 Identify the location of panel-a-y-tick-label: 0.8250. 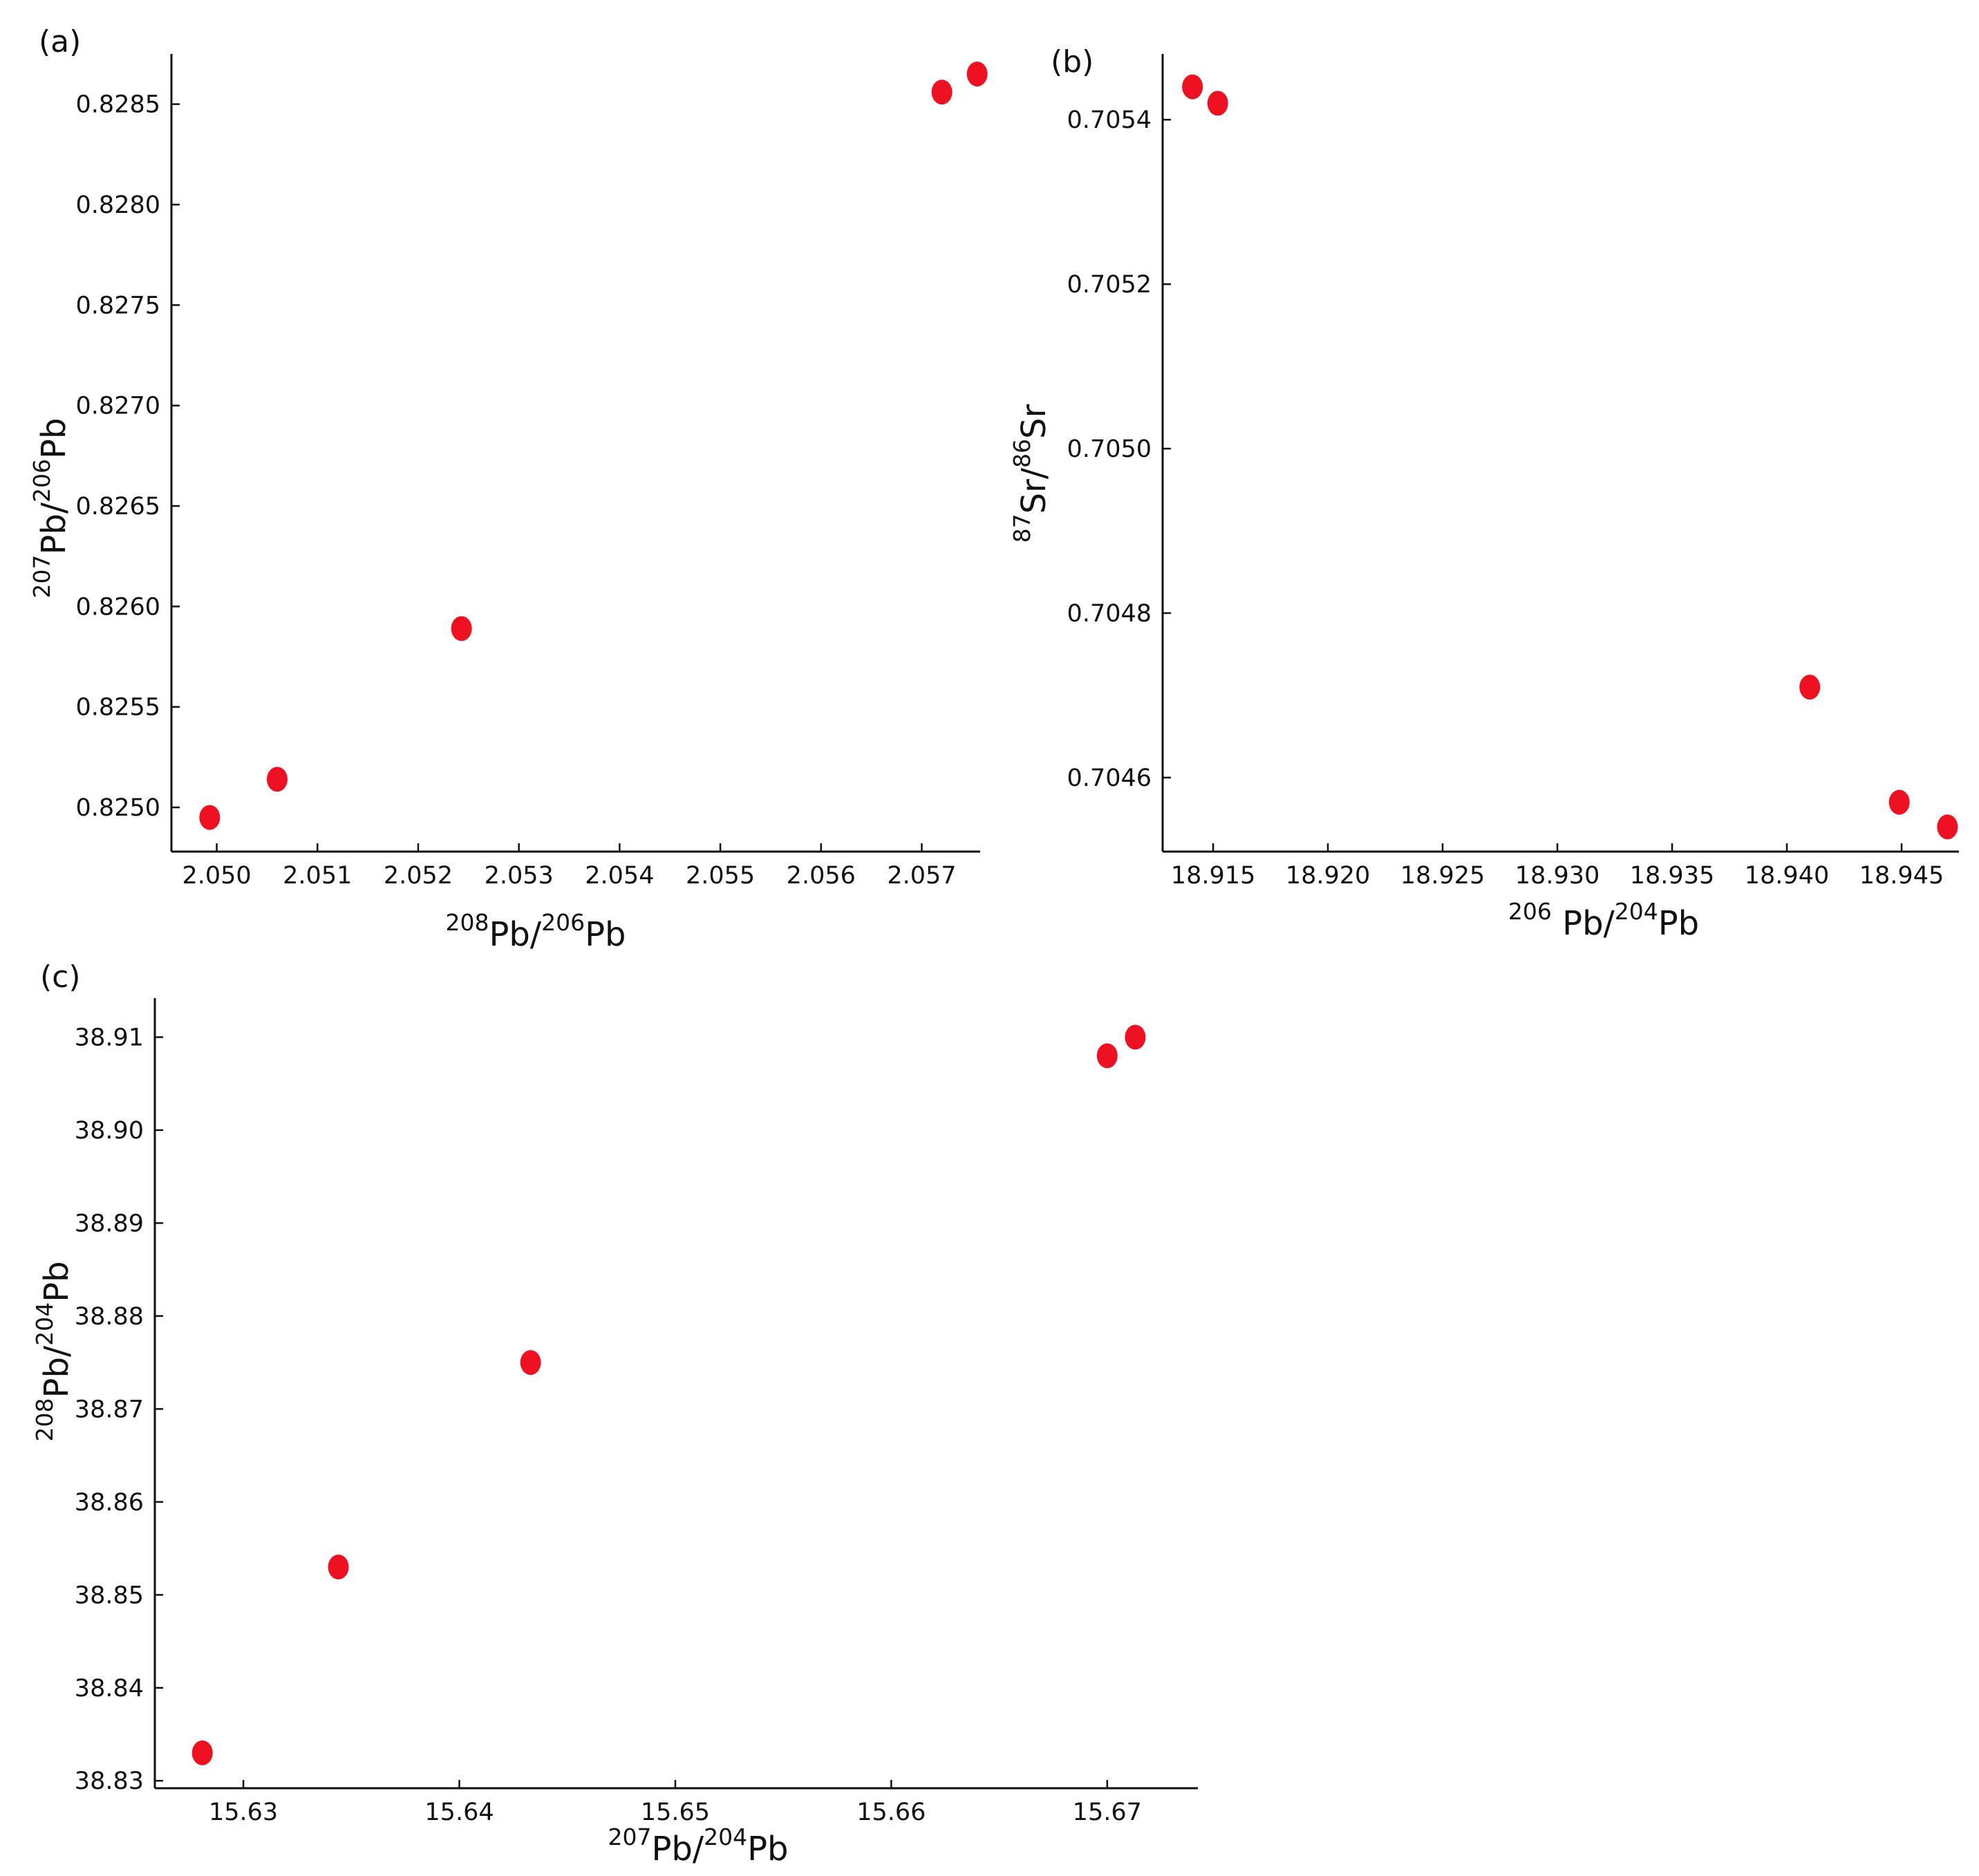
(118, 808).